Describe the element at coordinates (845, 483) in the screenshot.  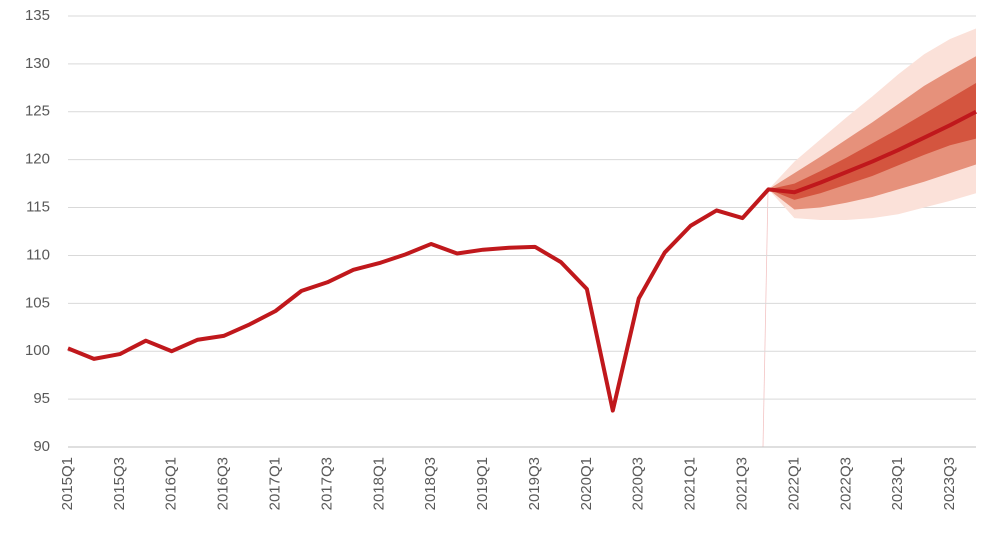
I see `x-tick-label: 2022Q3` at that location.